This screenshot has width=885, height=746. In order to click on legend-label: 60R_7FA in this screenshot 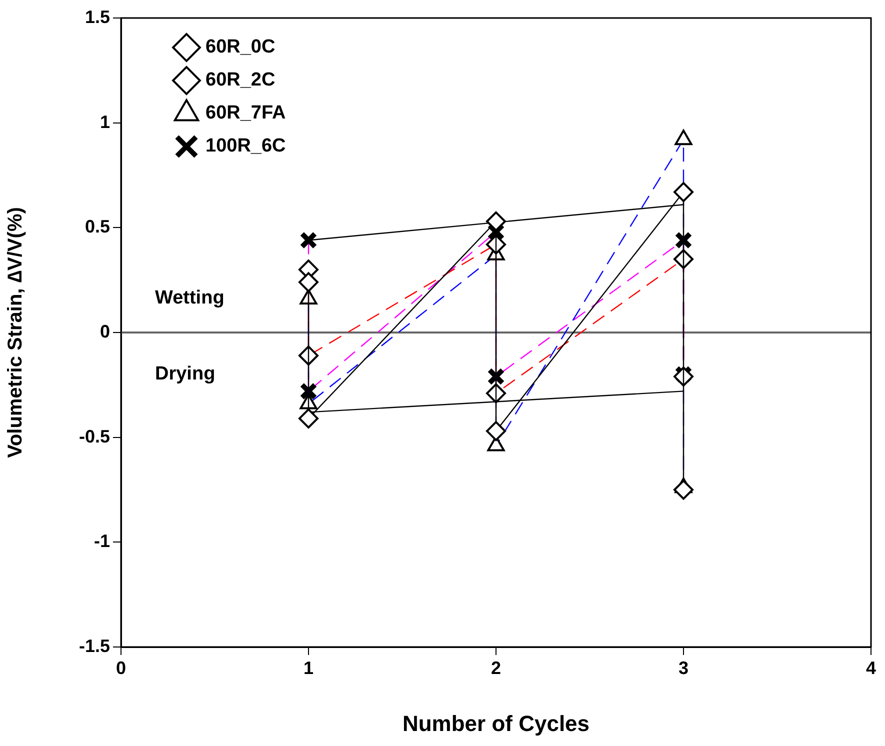, I will do `click(246, 113)`.